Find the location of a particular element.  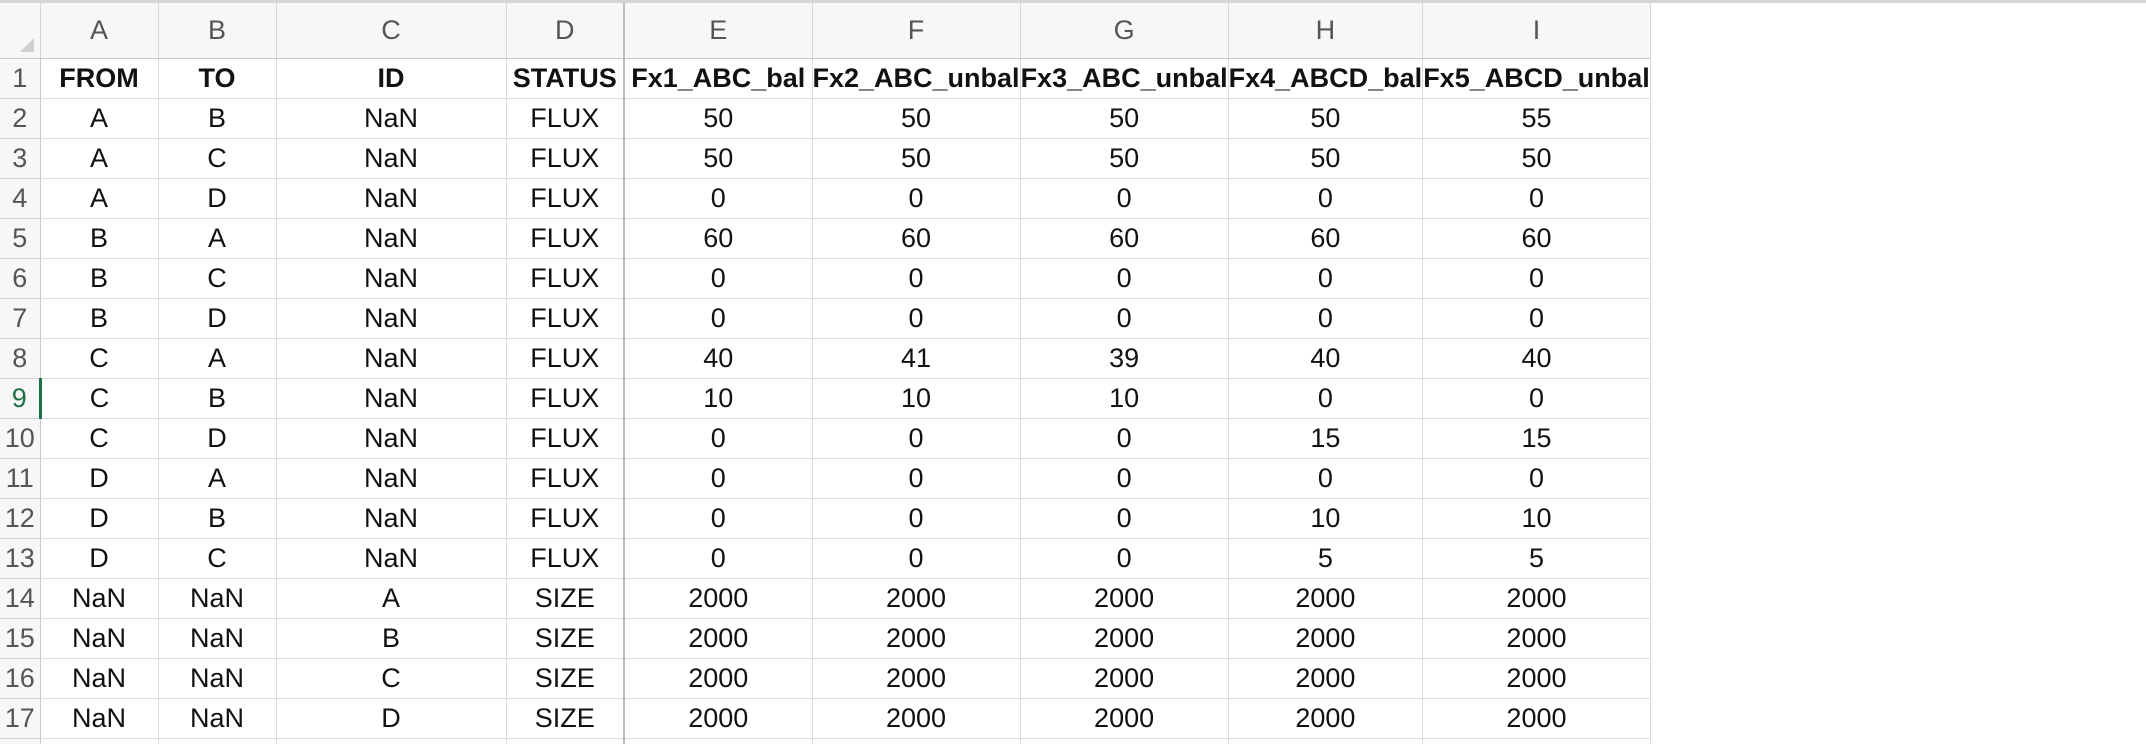

row-header-9: 9 is located at coordinates (21, 398).